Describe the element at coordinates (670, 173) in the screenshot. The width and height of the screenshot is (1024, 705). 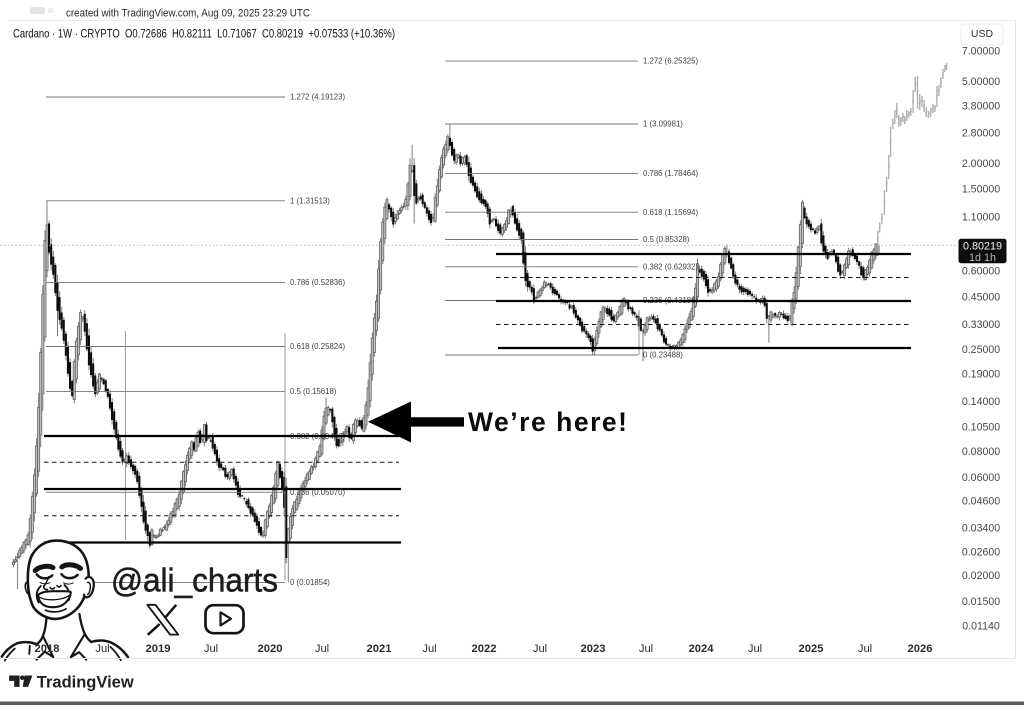
I see `svg-text: 0.786 (1.78464)` at that location.